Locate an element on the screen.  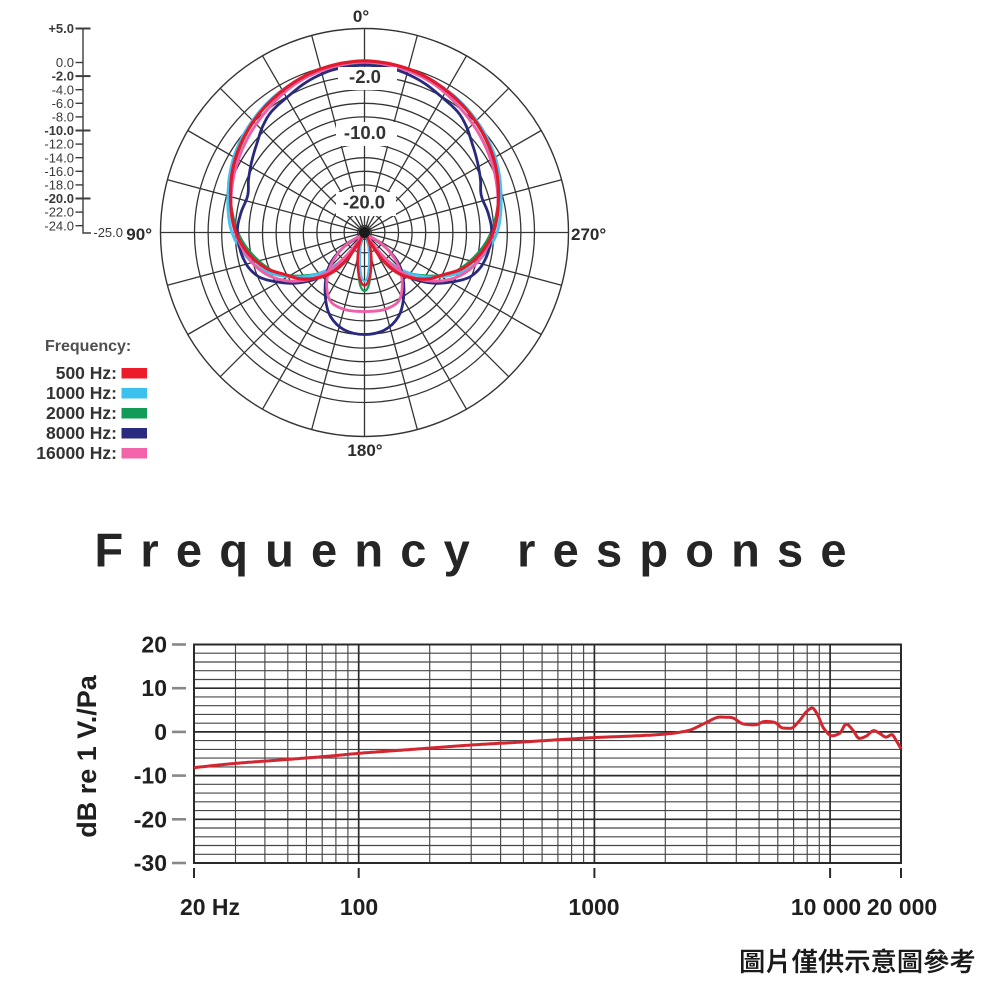
svg-text: 90° is located at coordinates (139, 234).